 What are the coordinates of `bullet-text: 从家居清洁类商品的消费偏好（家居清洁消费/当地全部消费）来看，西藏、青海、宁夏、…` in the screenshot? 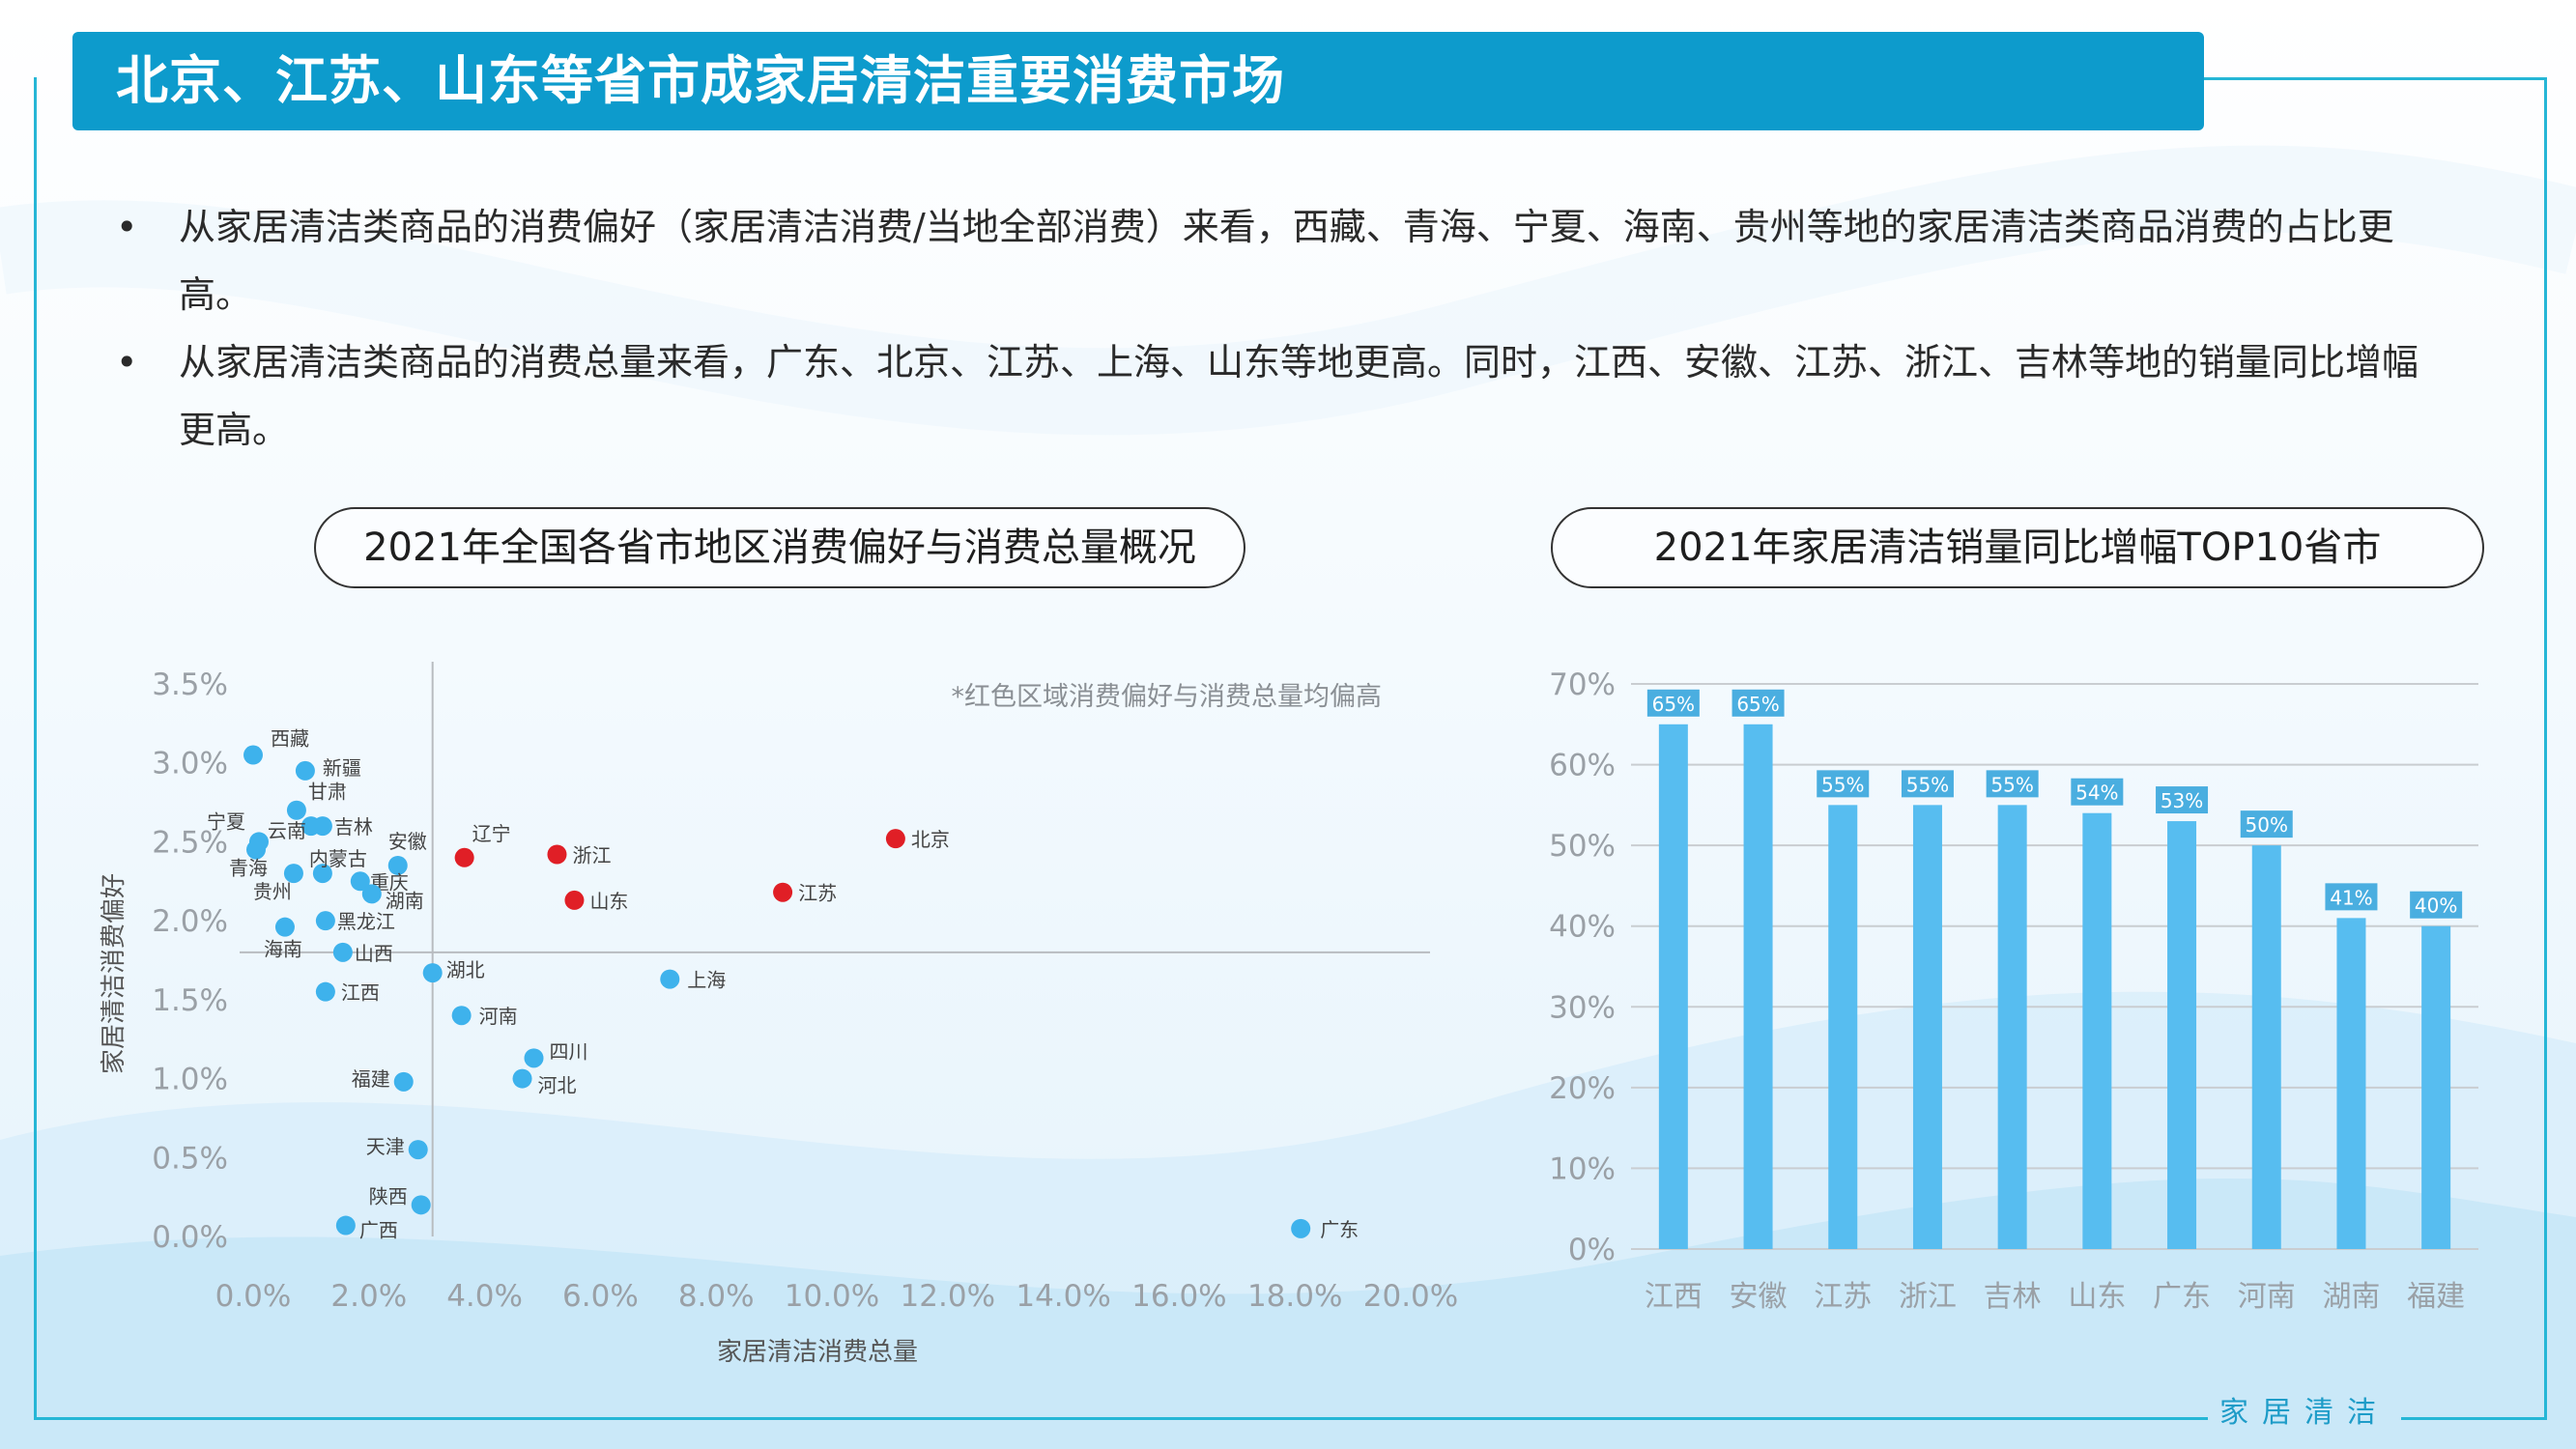 It's located at (1287, 261).